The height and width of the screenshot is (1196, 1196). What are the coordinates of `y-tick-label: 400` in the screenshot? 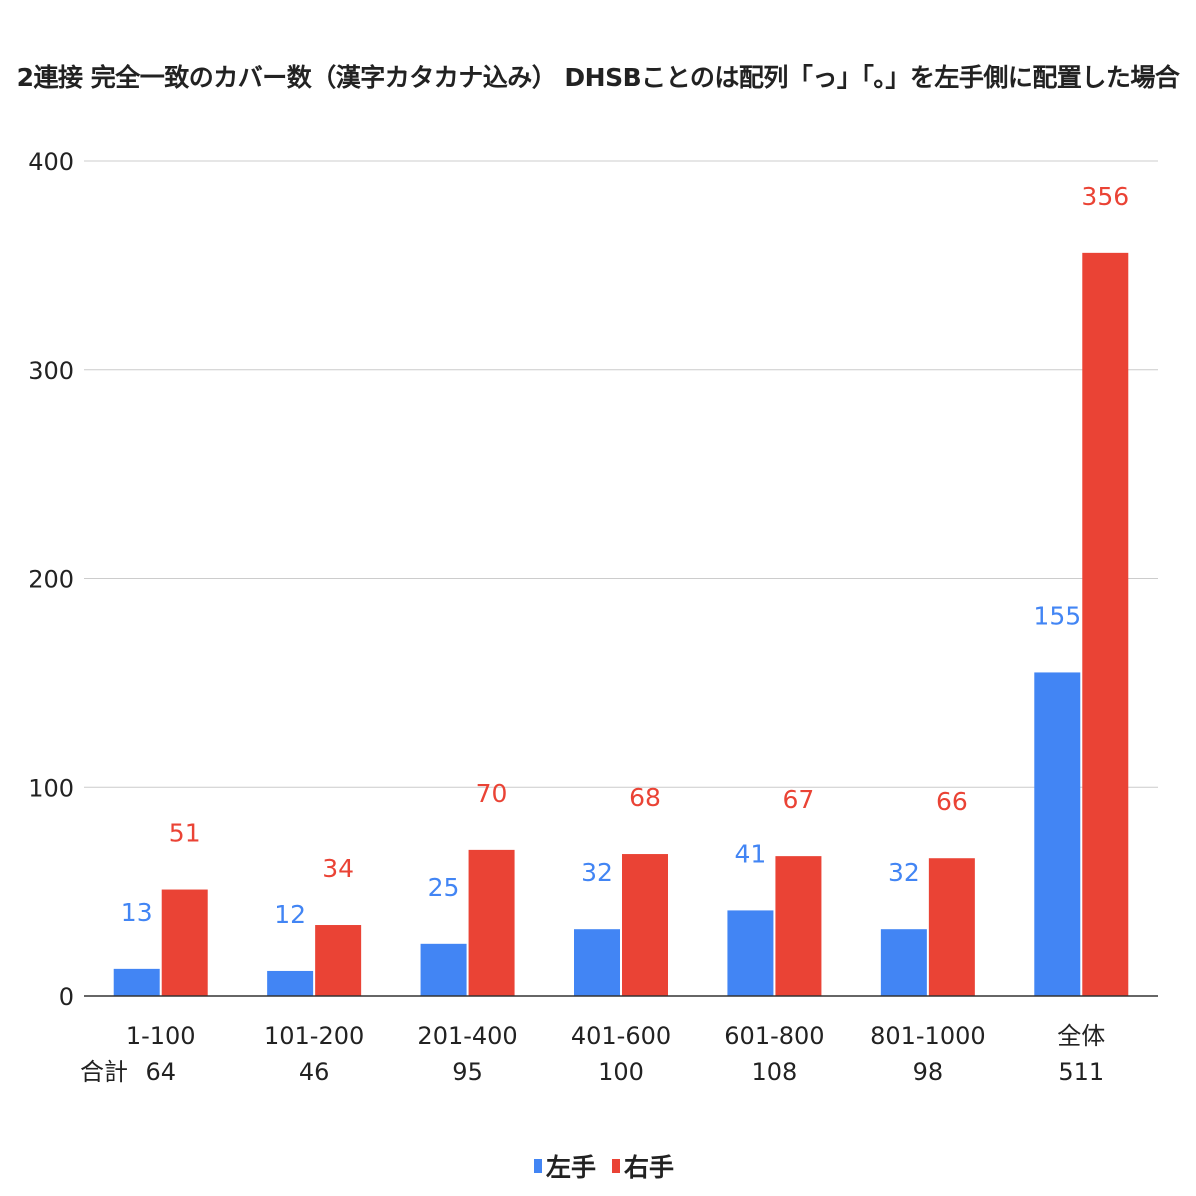 It's located at (51, 162).